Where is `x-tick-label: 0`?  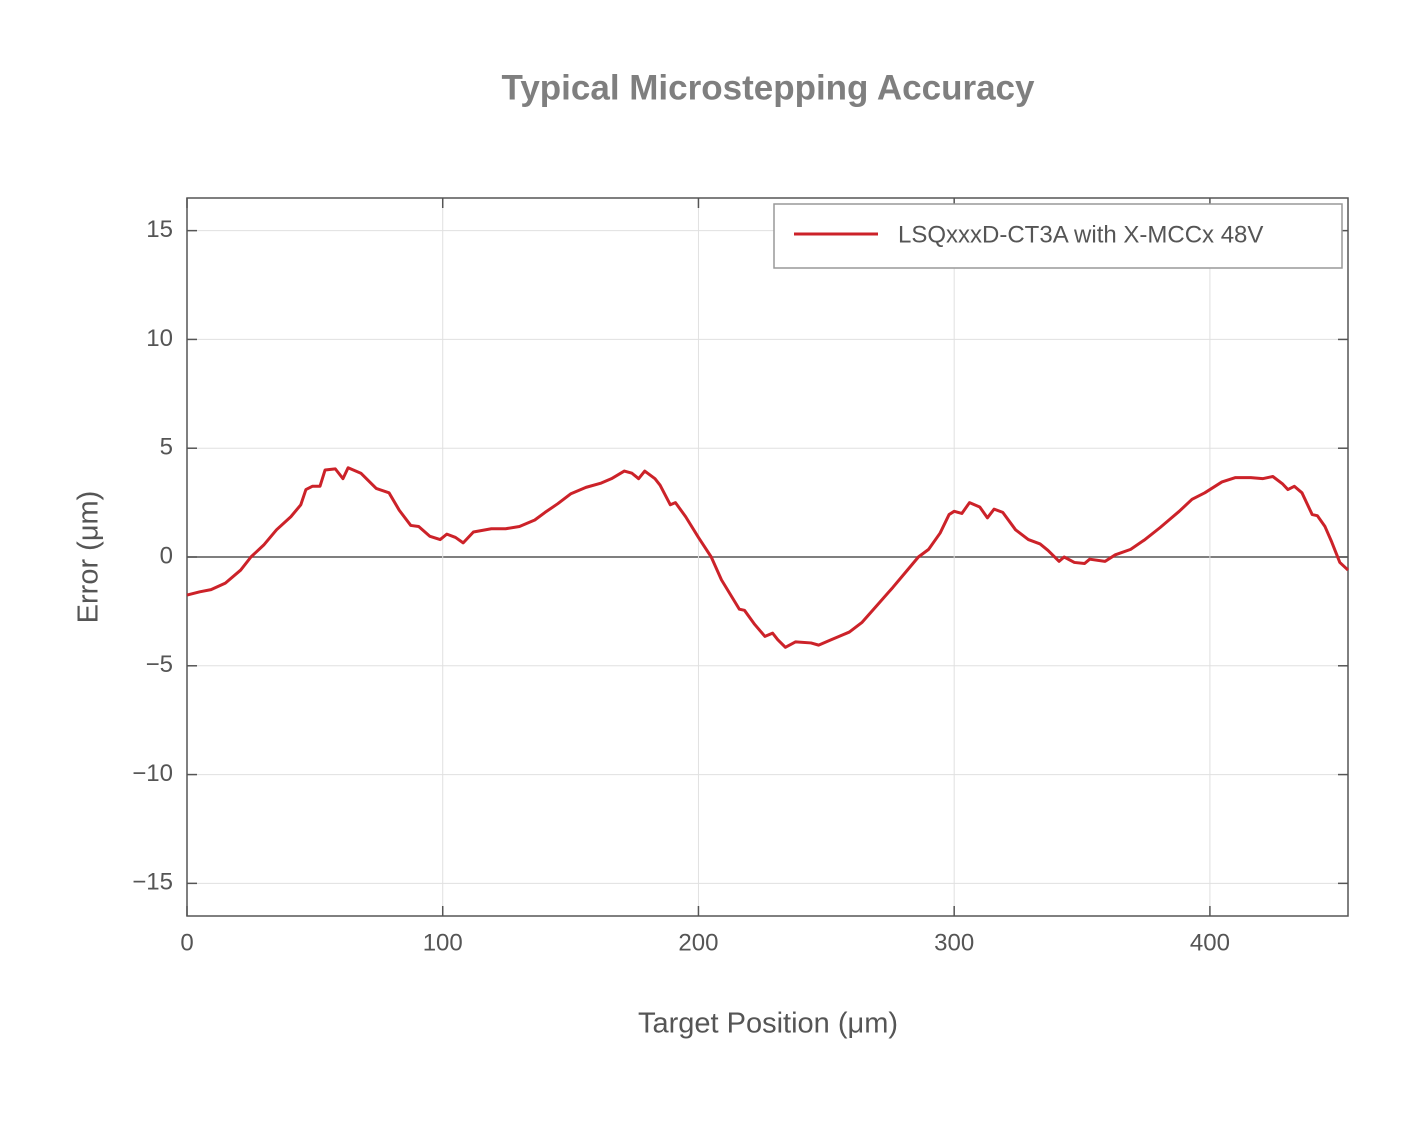 x-tick-label: 0 is located at coordinates (186, 942).